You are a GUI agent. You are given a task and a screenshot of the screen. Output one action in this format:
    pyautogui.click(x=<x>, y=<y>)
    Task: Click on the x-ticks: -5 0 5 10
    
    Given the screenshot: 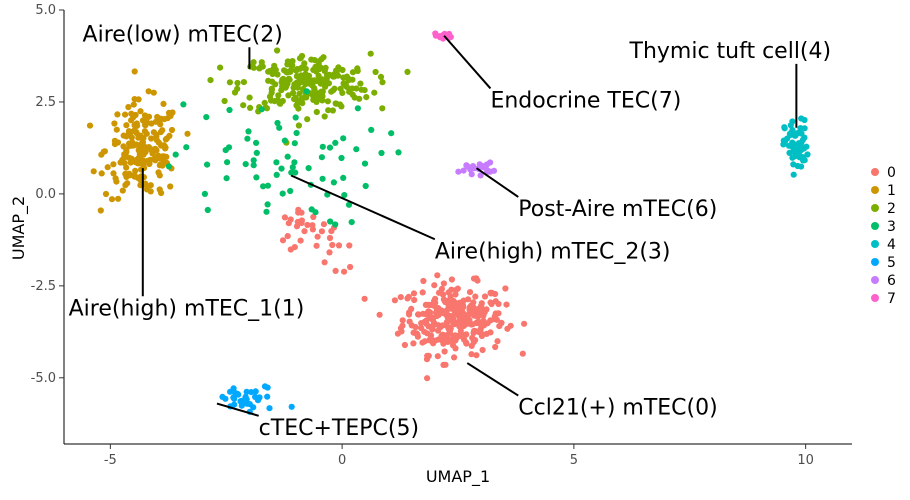 What is the action you would take?
    pyautogui.click(x=459, y=456)
    